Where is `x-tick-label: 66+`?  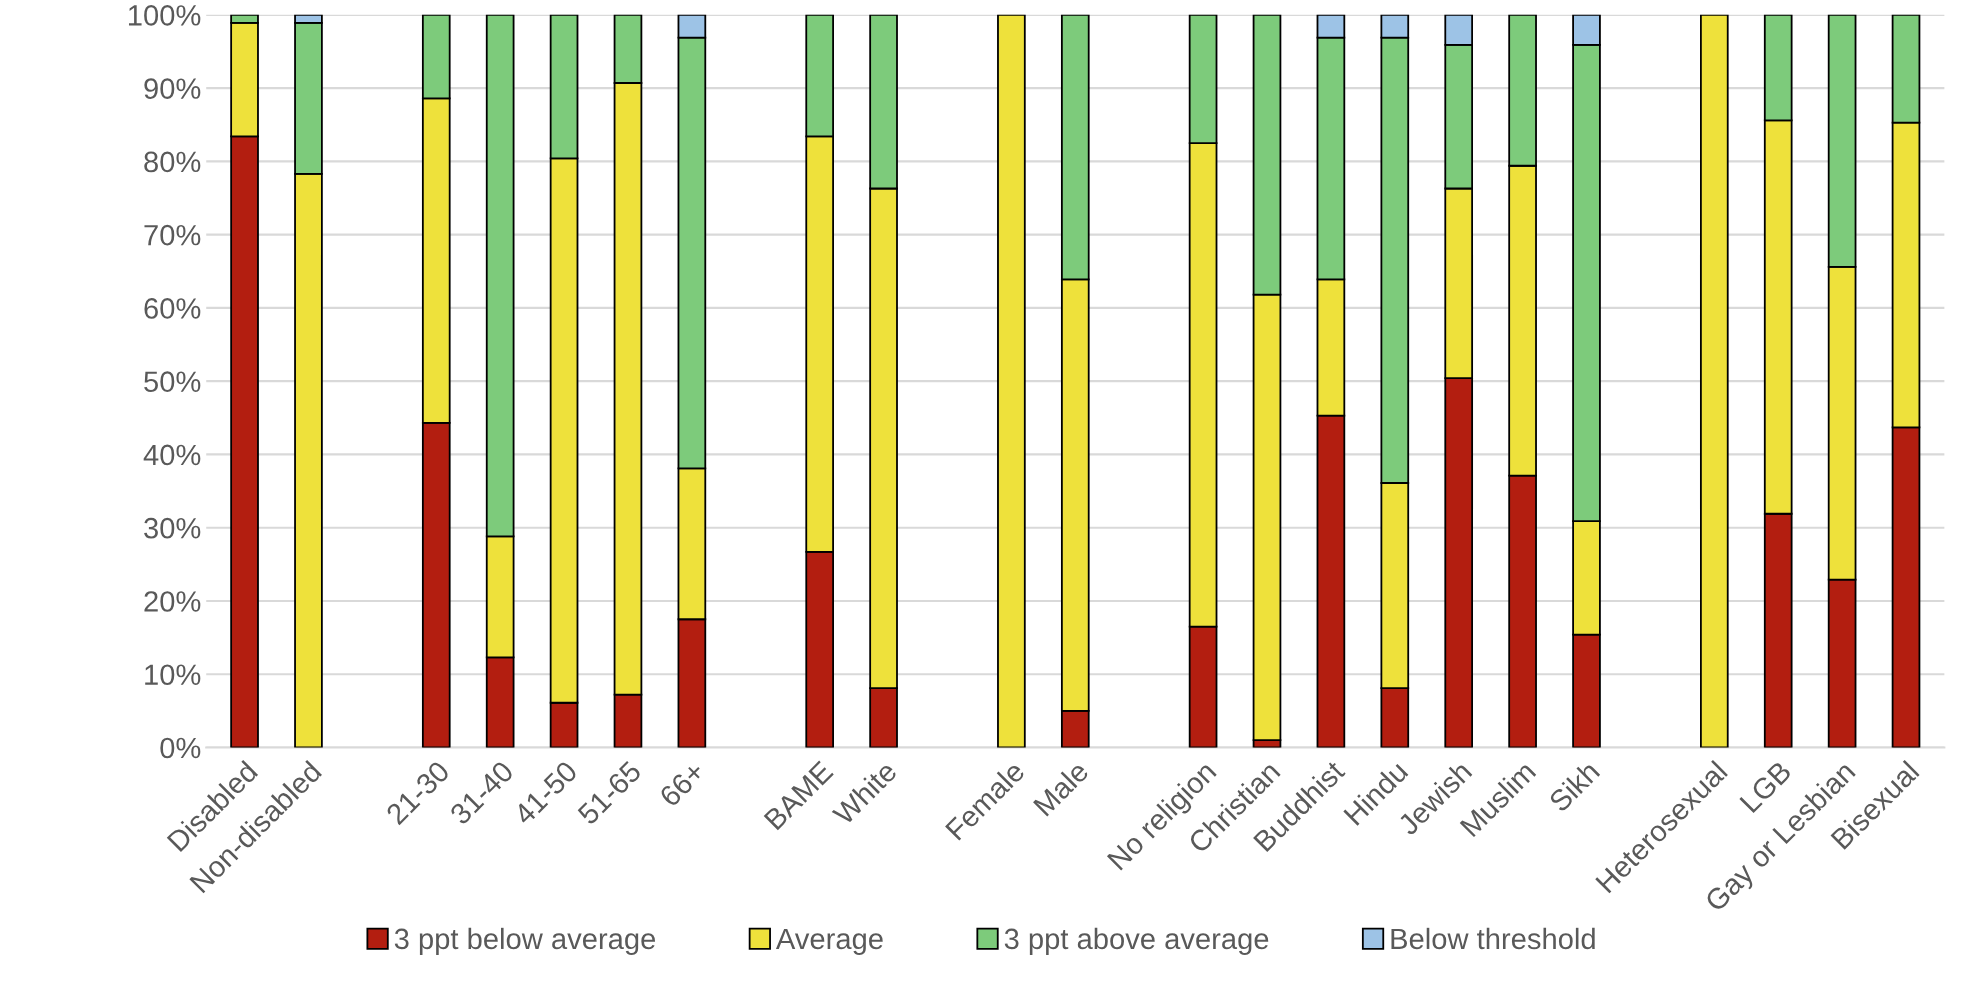
x-tick-label: 66+ is located at coordinates (682, 784).